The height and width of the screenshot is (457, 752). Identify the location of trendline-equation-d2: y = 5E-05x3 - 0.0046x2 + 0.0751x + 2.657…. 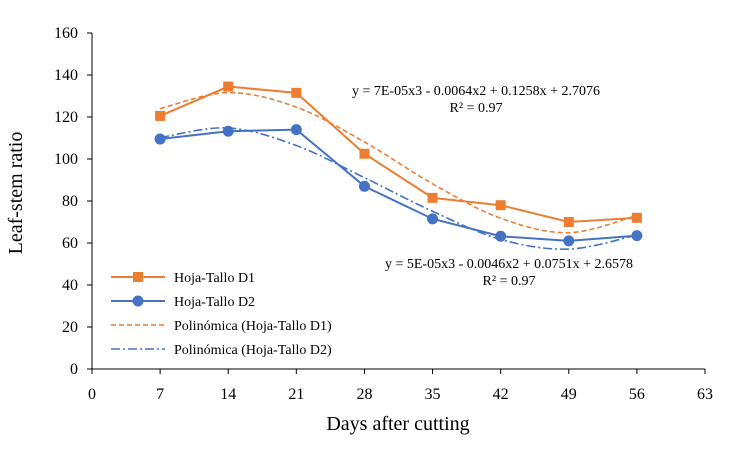
(509, 273).